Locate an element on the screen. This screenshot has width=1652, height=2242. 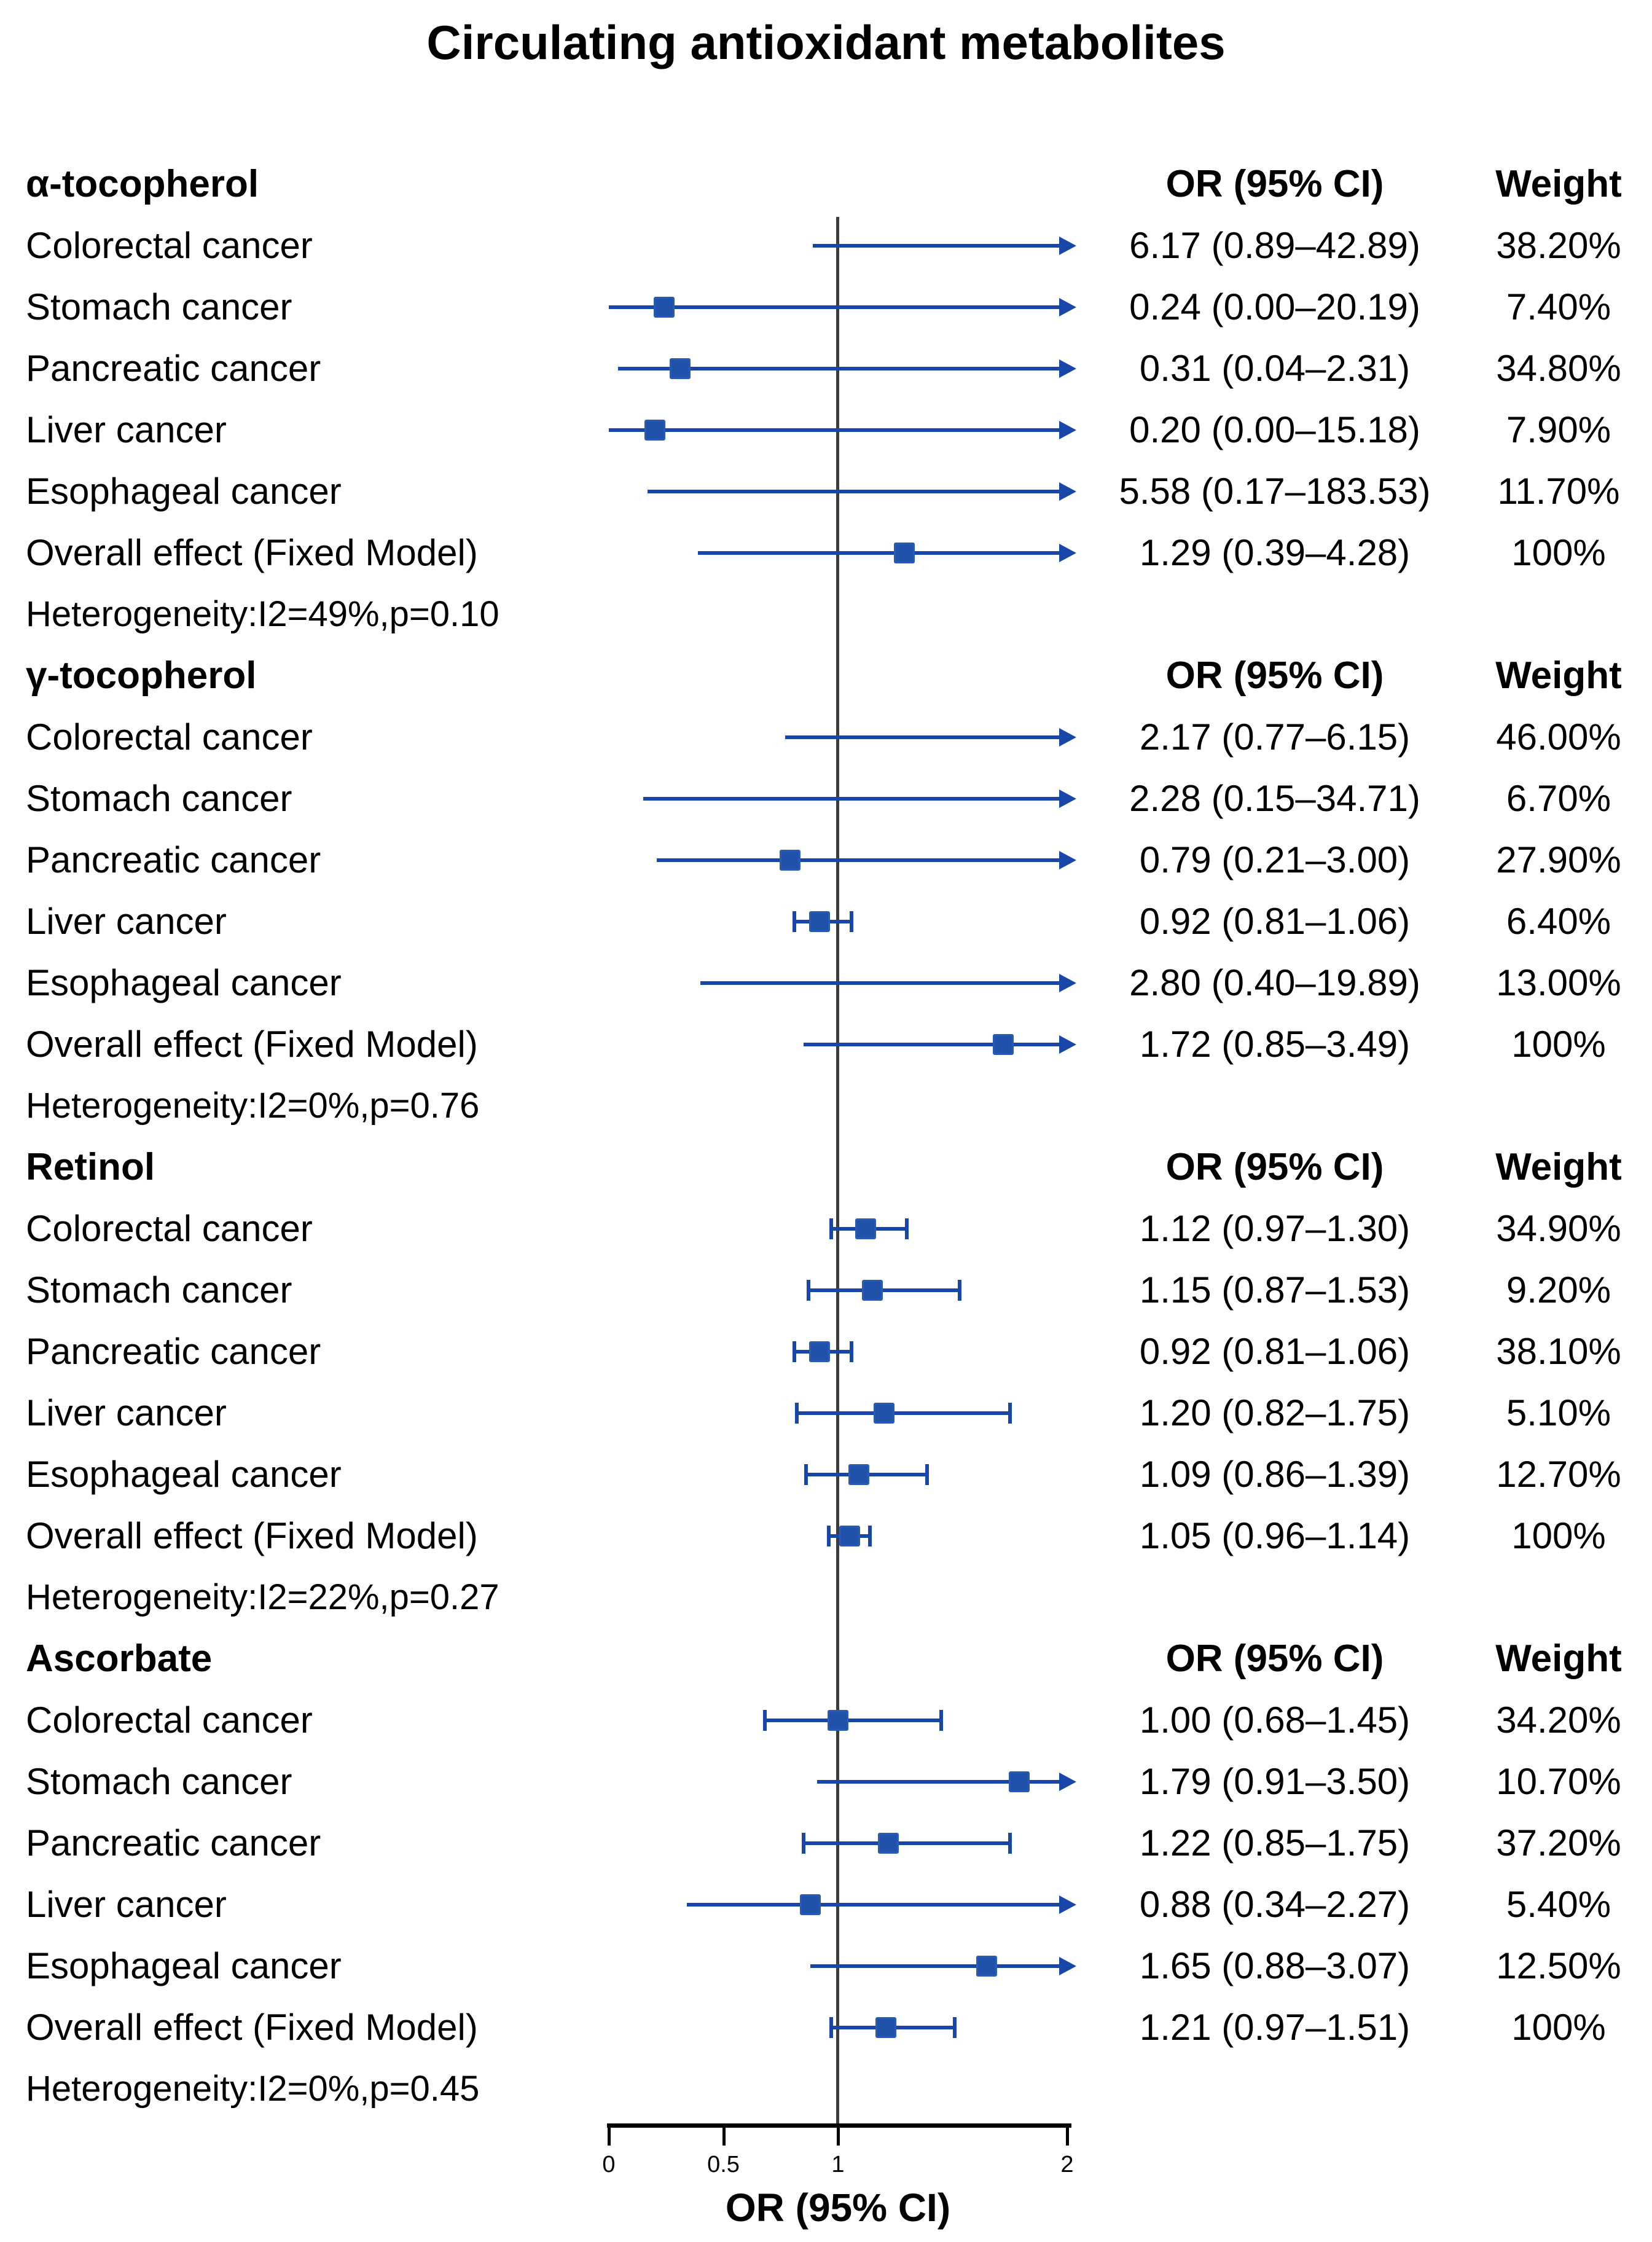
study-row: Liver cancer 0.92 (0.81–1.06) 6.40% is located at coordinates (826, 922).